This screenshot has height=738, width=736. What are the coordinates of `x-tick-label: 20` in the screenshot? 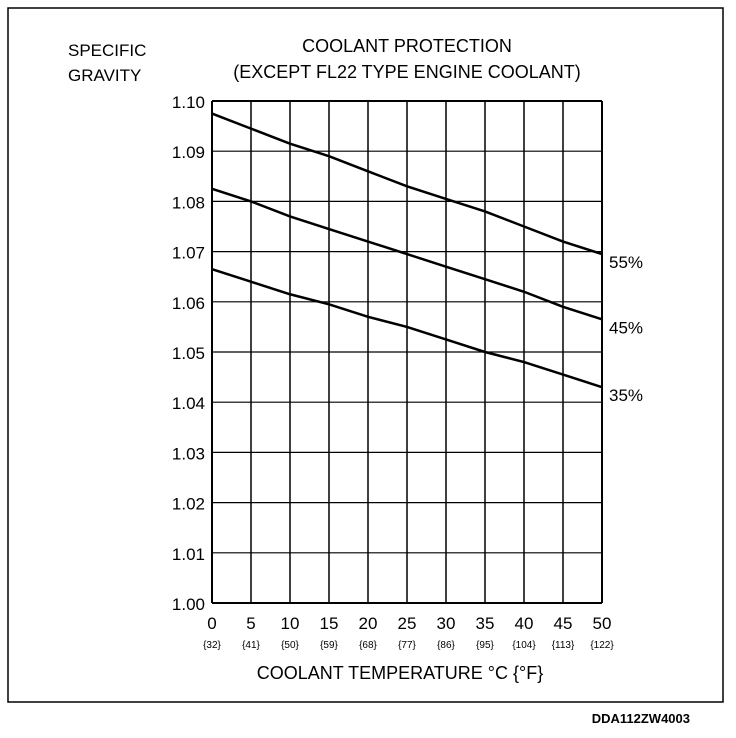 It's located at (368, 623).